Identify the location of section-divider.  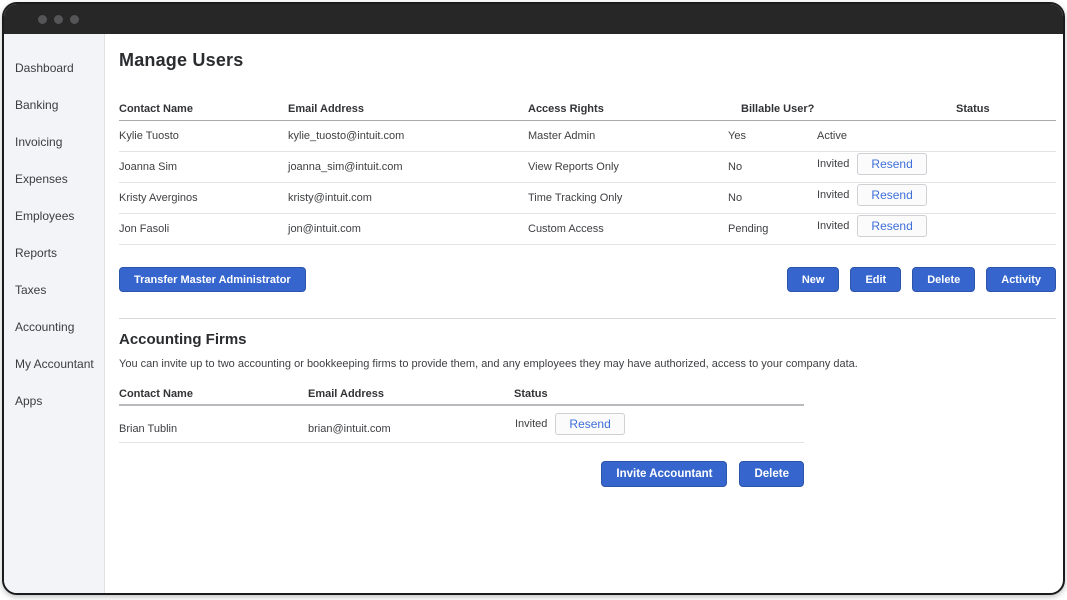
(587, 318).